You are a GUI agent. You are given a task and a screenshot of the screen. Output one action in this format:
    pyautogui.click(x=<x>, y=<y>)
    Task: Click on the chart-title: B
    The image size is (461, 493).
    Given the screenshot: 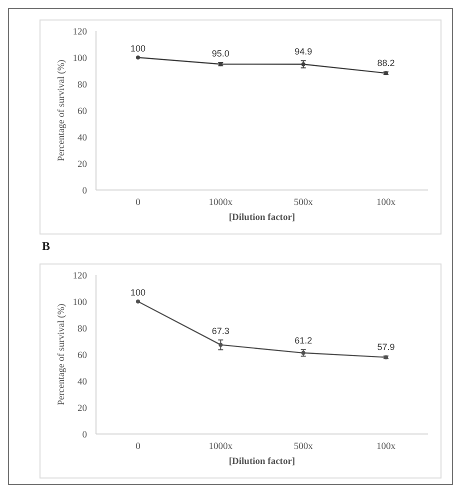 What is the action you would take?
    pyautogui.click(x=46, y=246)
    